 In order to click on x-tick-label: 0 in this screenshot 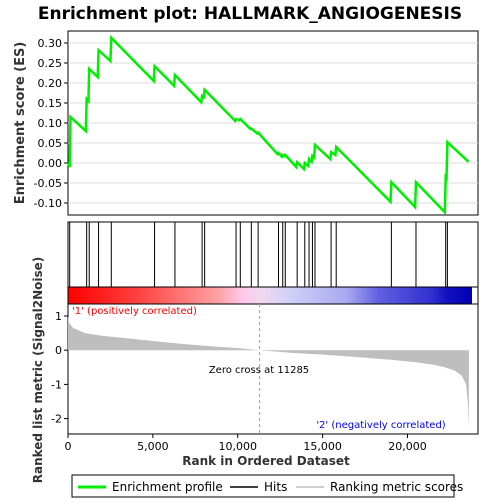, I will do `click(68, 446)`.